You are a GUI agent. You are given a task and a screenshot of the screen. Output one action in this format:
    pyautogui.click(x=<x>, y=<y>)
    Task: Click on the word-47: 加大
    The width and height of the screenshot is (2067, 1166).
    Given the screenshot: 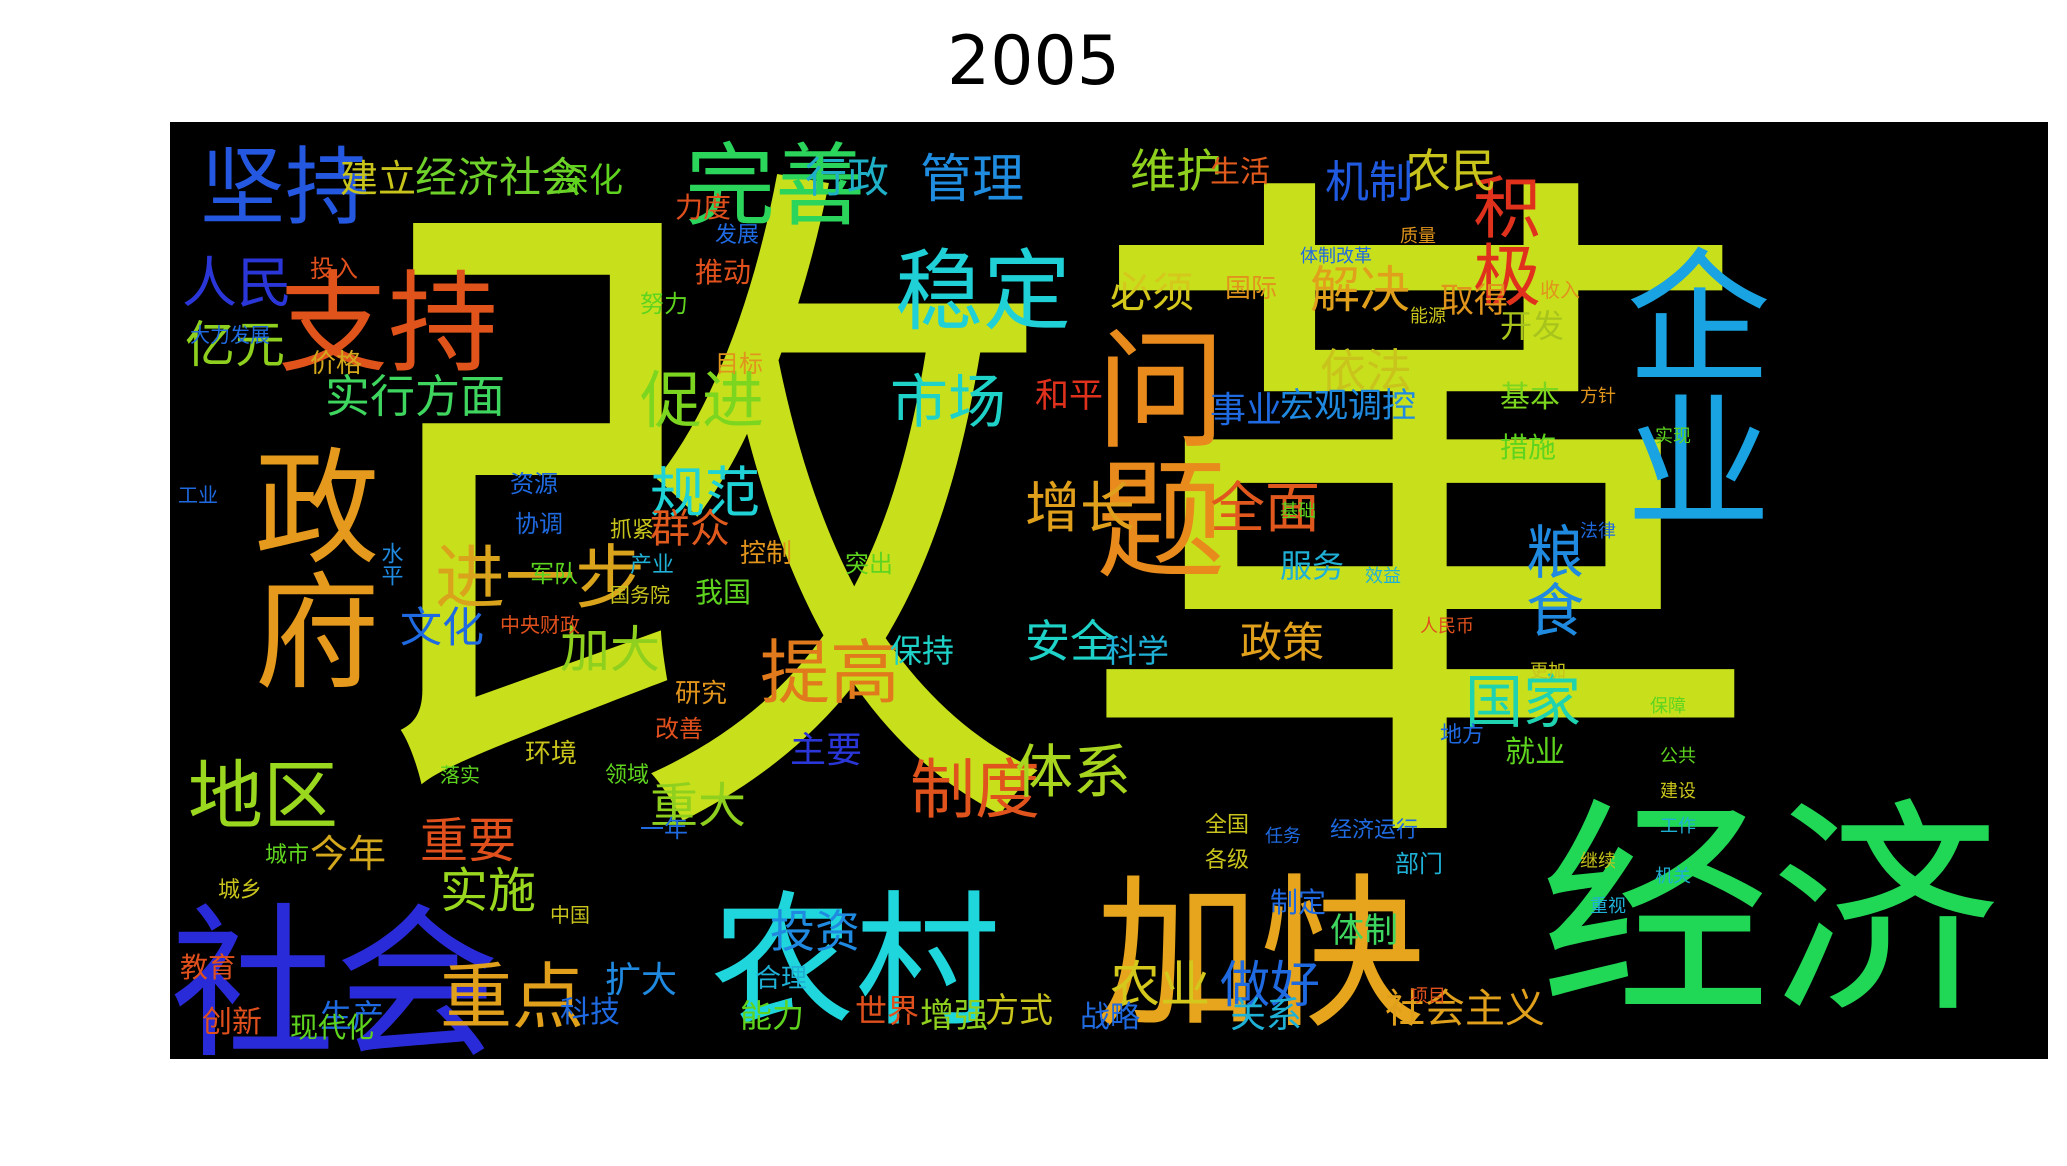 What is the action you would take?
    pyautogui.click(x=610, y=650)
    